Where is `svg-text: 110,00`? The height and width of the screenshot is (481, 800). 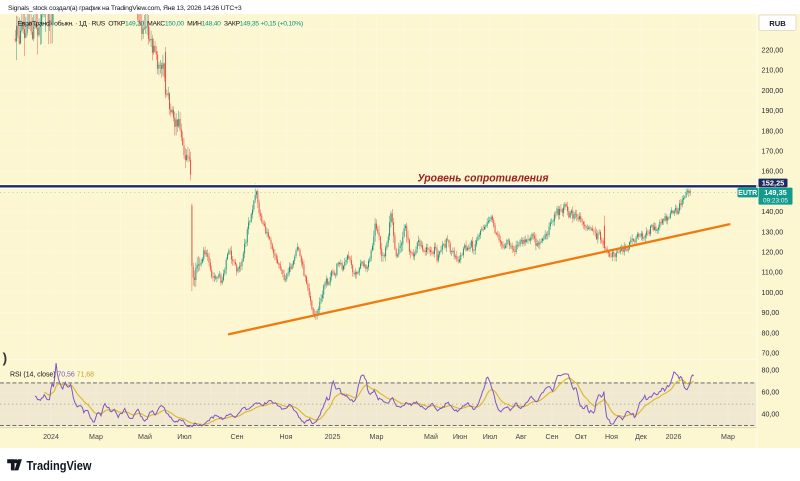 svg-text: 110,00 is located at coordinates (772, 273).